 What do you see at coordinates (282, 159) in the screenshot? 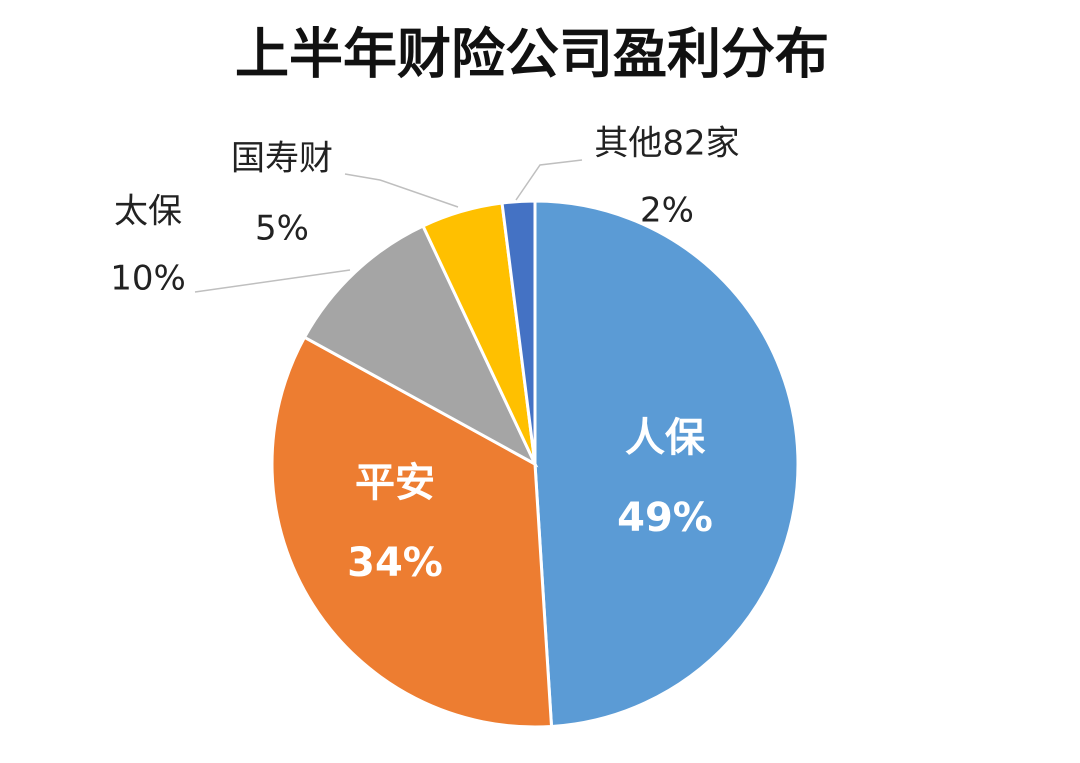
I see `slice-category: 国寿财` at bounding box center [282, 159].